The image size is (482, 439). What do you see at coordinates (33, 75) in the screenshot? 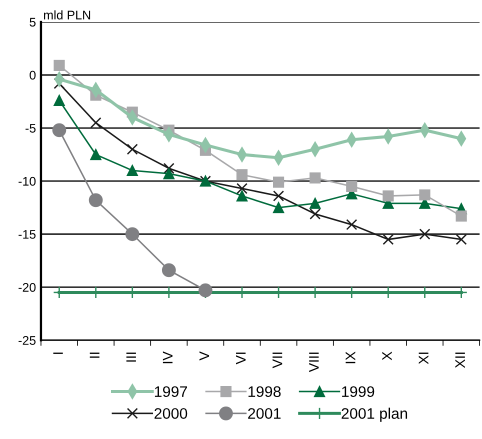
I see `y-tick-label: 0` at bounding box center [33, 75].